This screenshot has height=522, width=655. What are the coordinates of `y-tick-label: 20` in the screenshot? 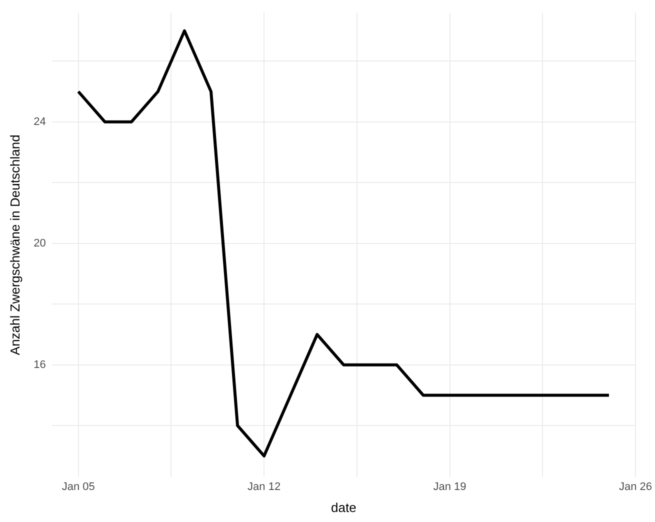 It's located at (40, 243).